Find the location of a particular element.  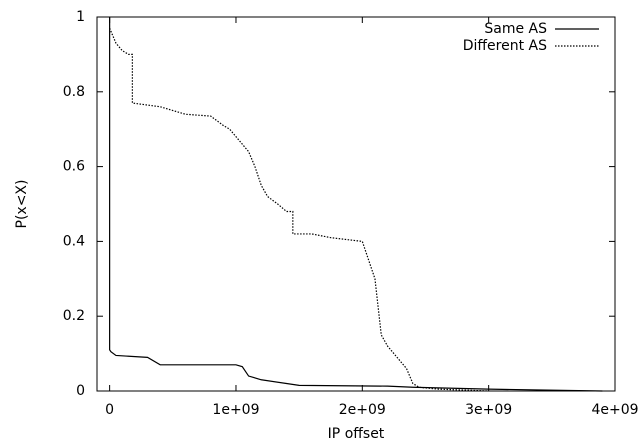

x-tick-label: 0 is located at coordinates (109, 410).